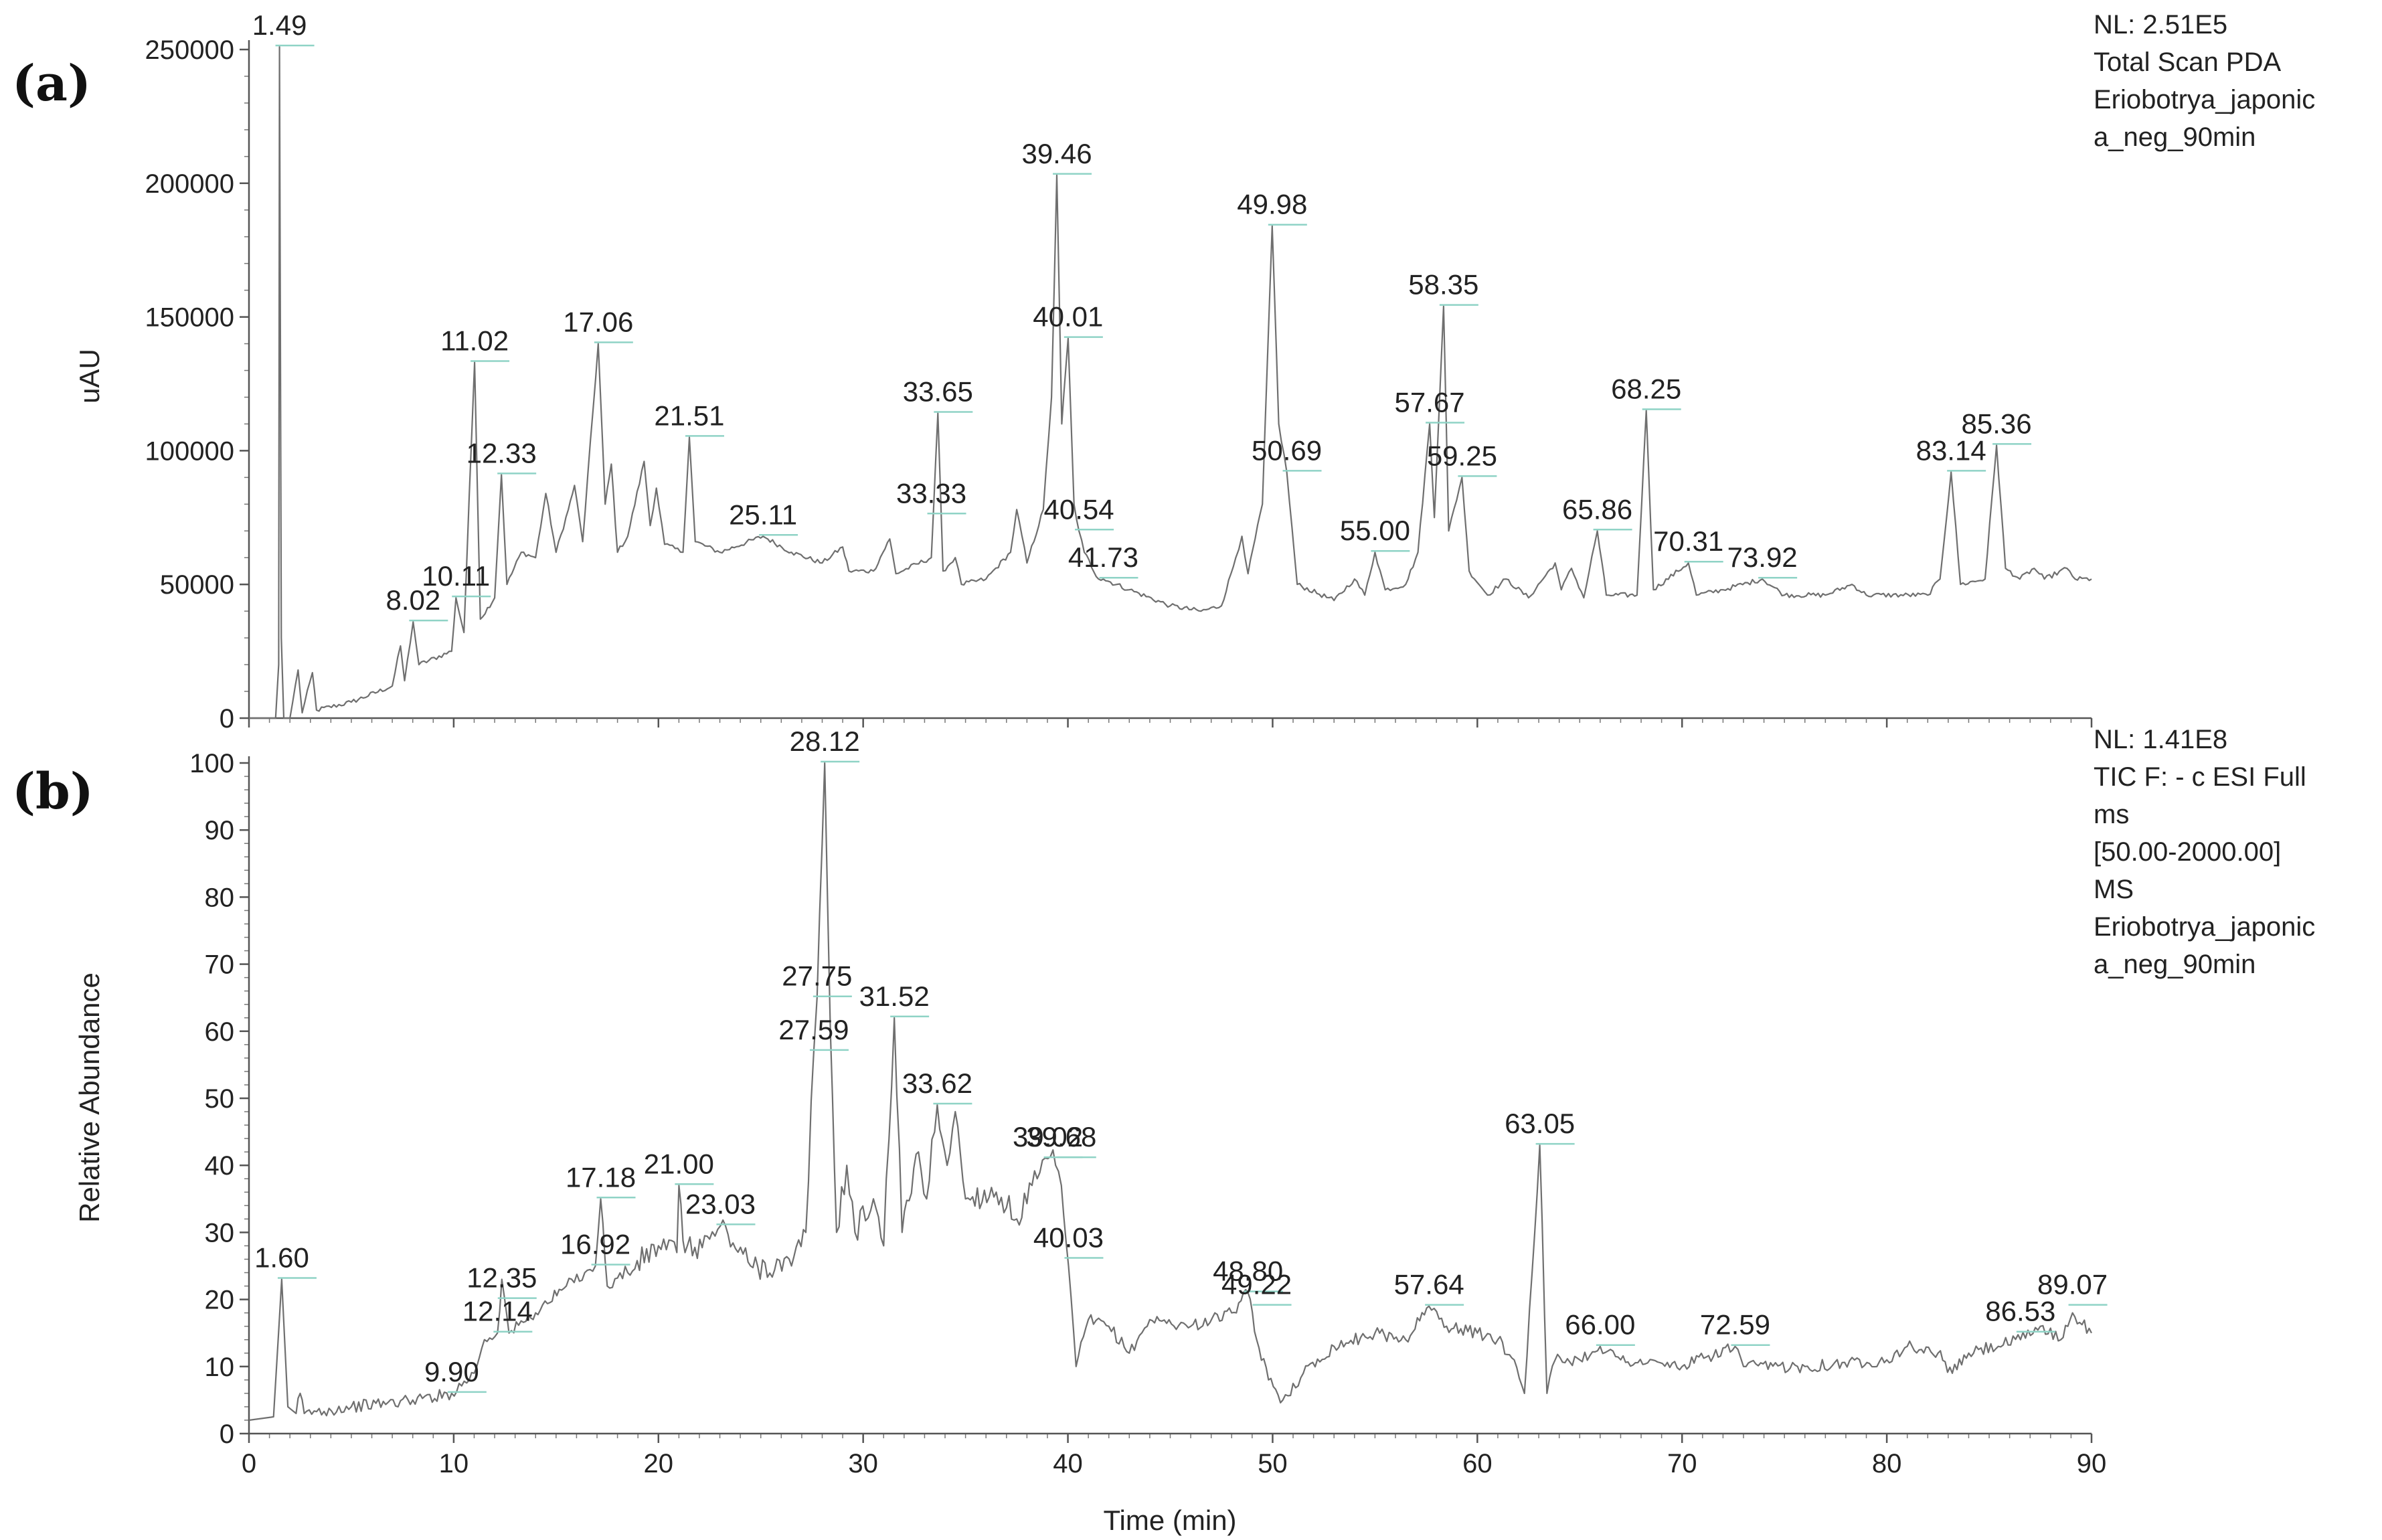 The width and height of the screenshot is (2382, 1540). I want to click on panel-a-info-line: NL: 2.51E5, so click(2160, 25).